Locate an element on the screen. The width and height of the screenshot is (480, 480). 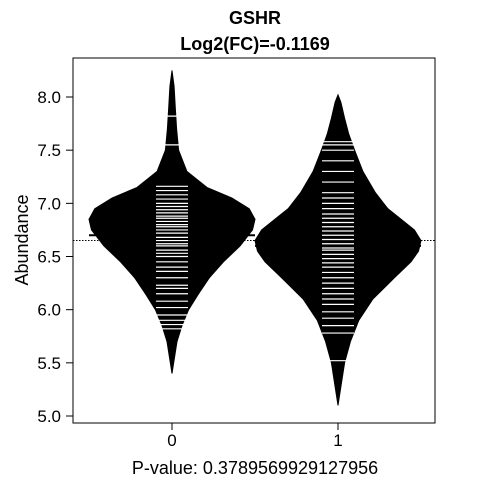
y-tick-label: 5.0 is located at coordinates (49, 416).